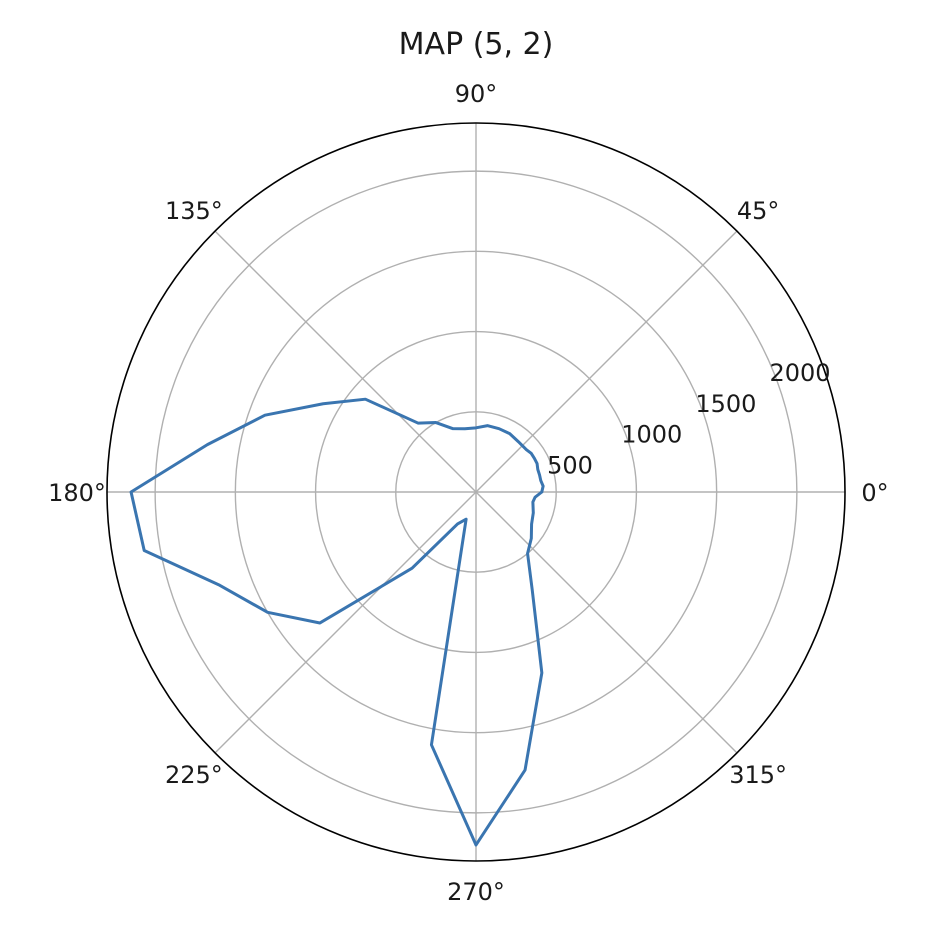  What do you see at coordinates (194, 211) in the screenshot?
I see `angle-tick-label-135: 135°` at bounding box center [194, 211].